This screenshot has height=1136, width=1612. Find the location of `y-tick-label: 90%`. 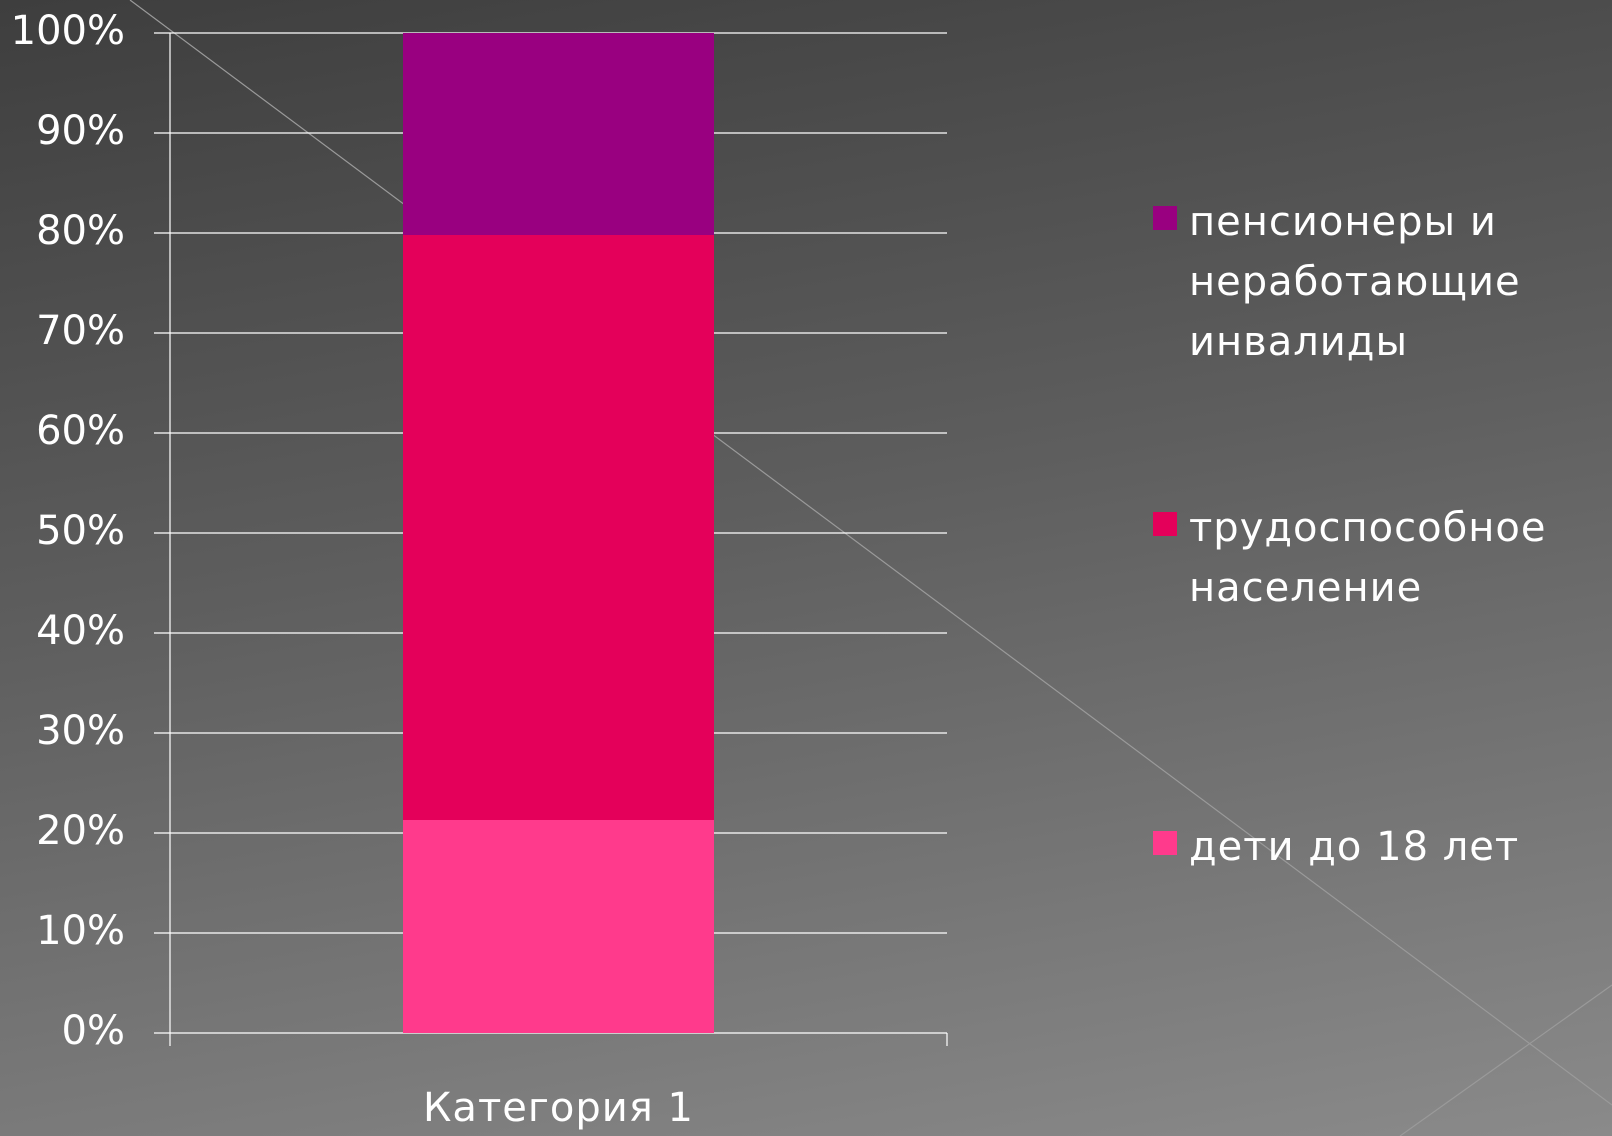

y-tick-label: 90% is located at coordinates (80, 131).